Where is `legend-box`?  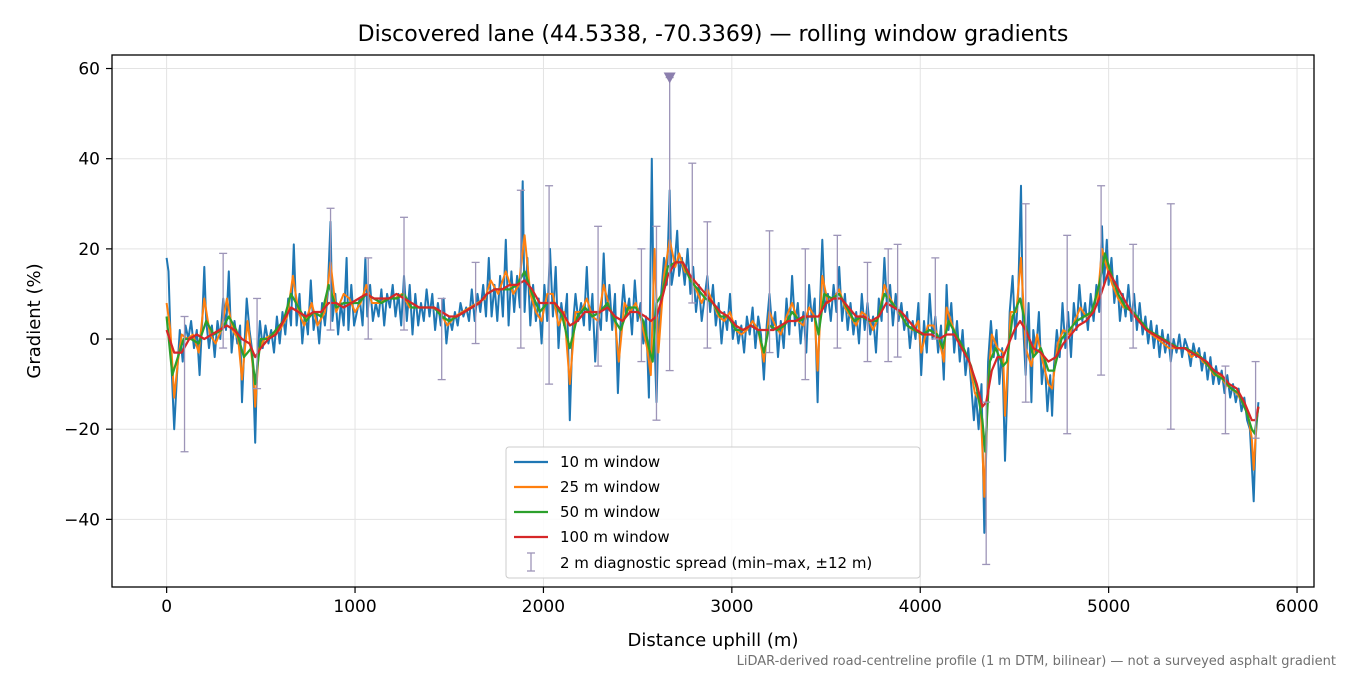
legend-box is located at coordinates (713, 512).